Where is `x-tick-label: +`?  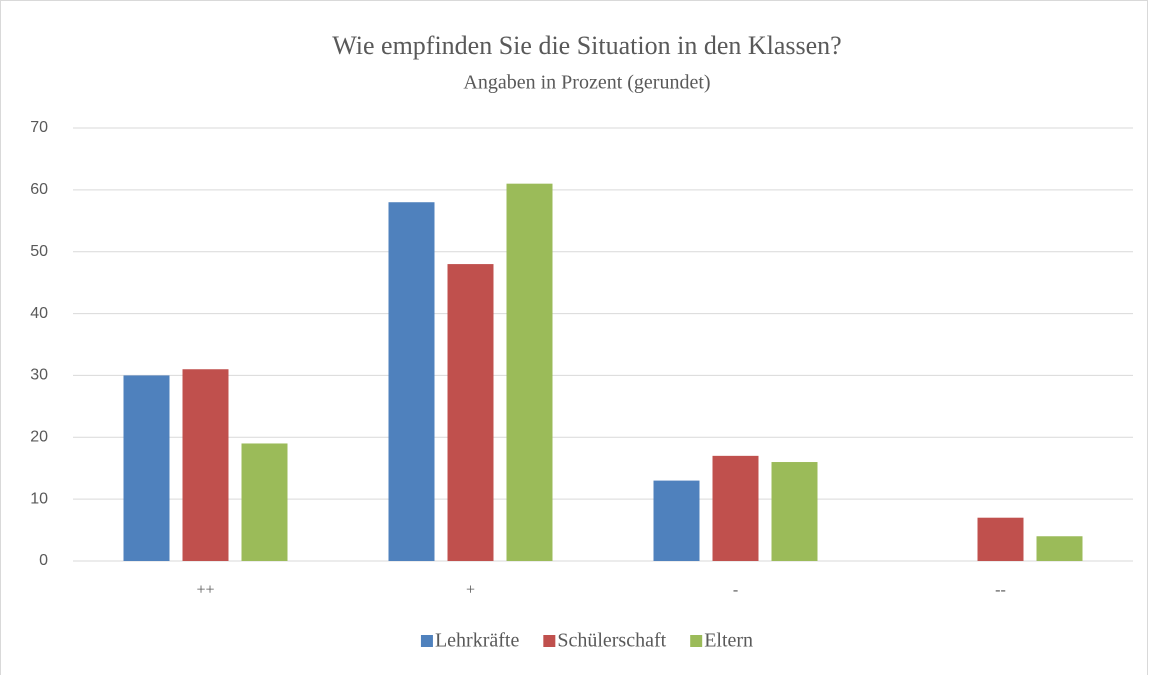 x-tick-label: + is located at coordinates (470, 590).